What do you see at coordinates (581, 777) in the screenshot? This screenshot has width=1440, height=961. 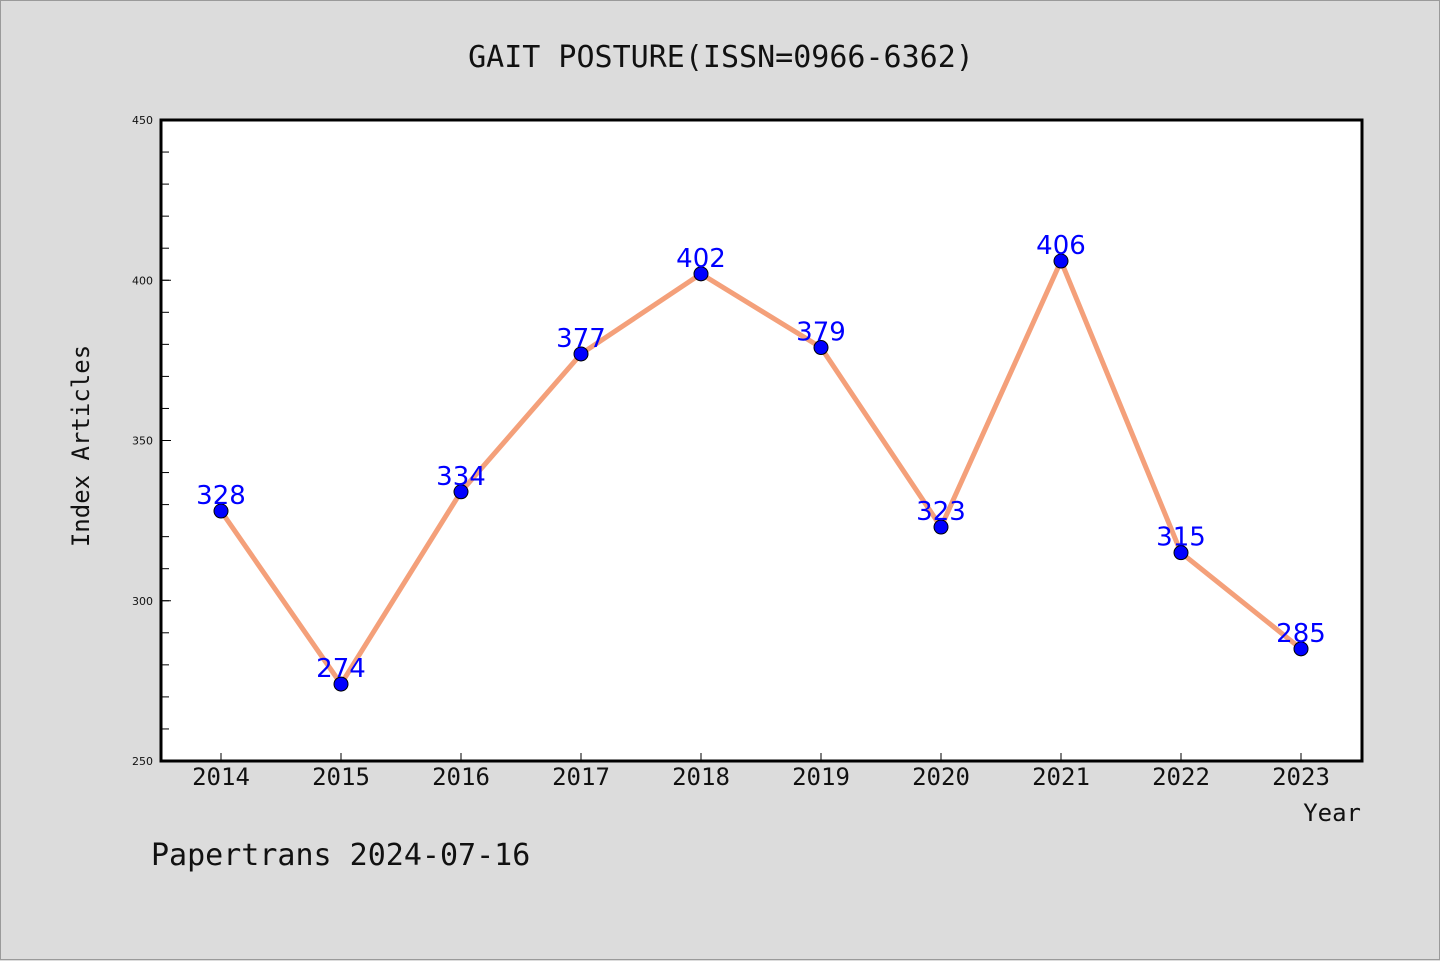 I see `x-tick-label: 2017` at bounding box center [581, 777].